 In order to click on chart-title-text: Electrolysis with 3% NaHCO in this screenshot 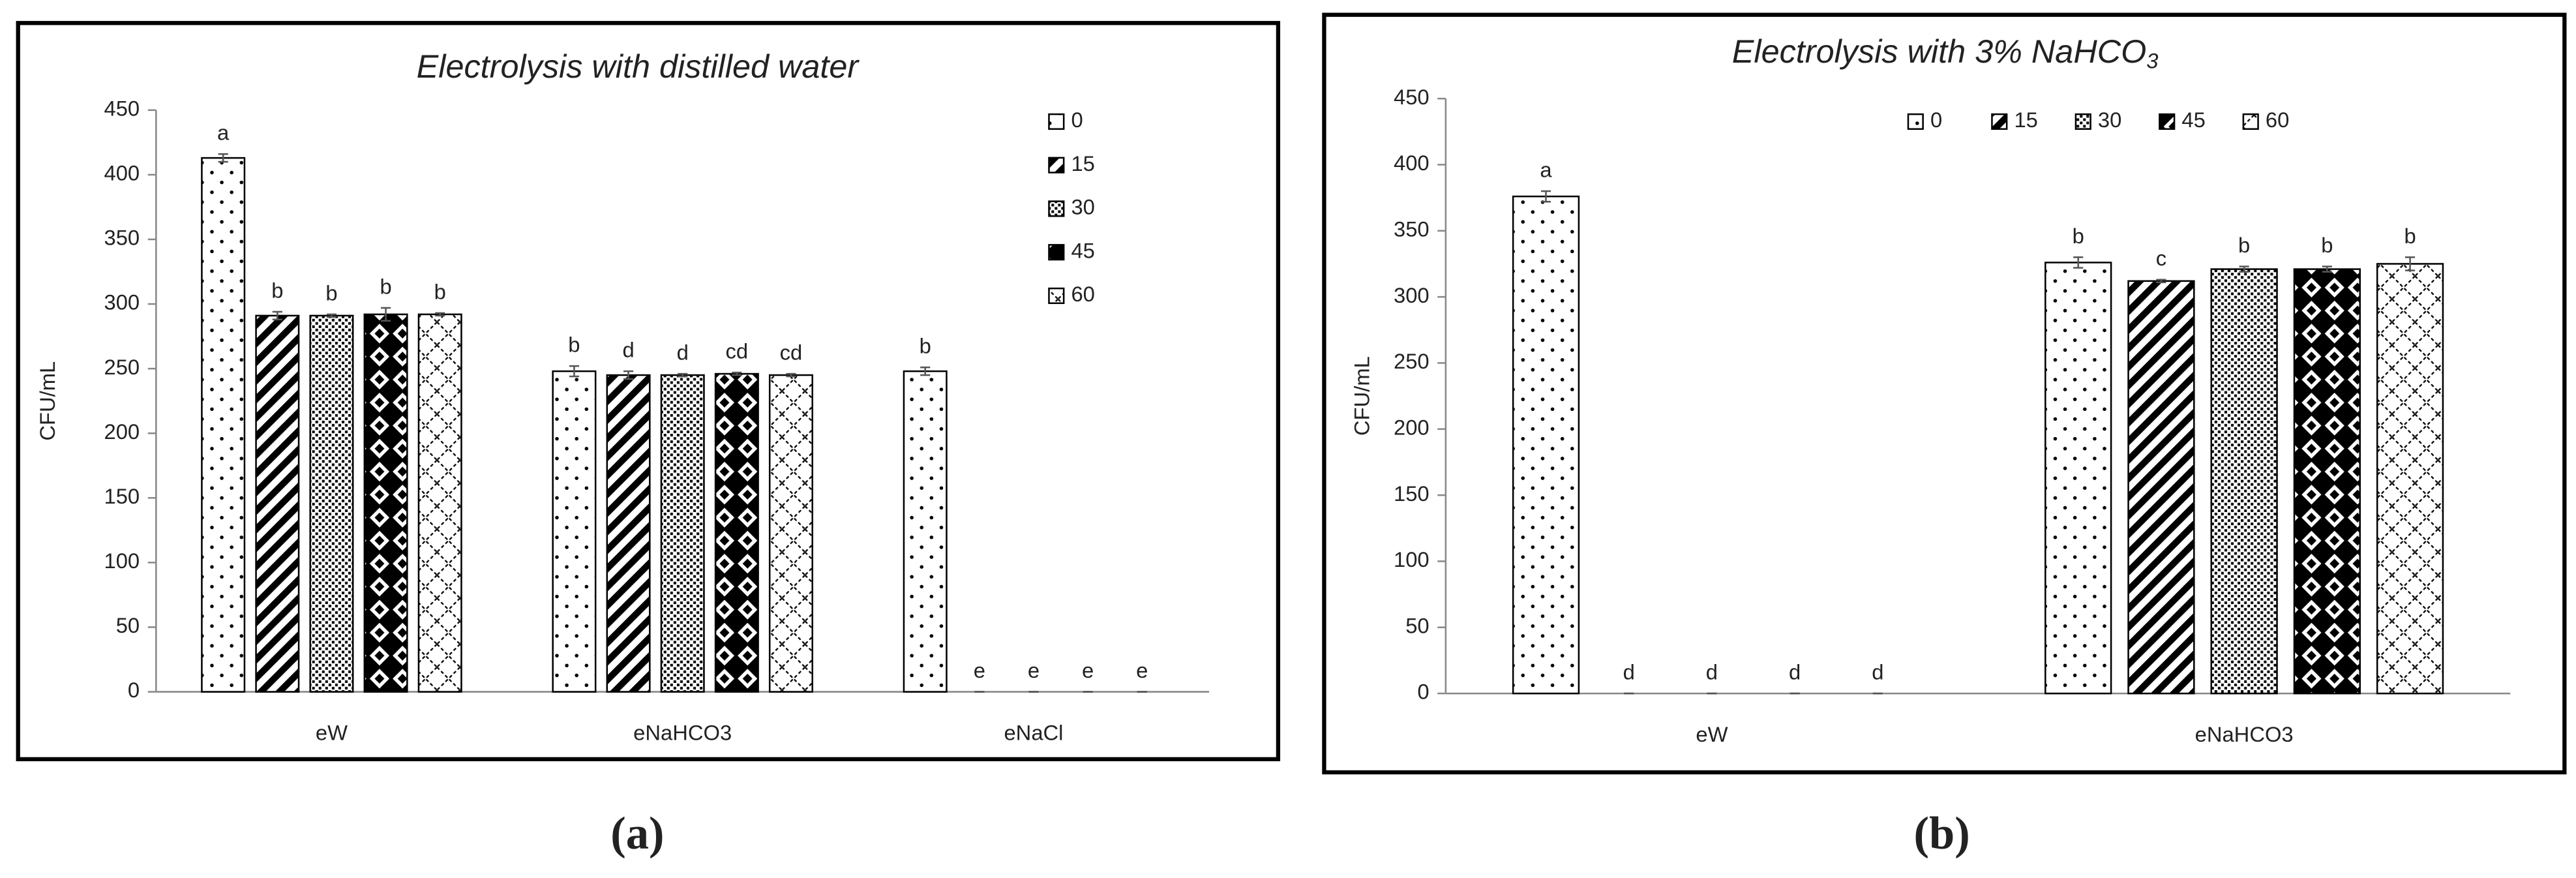, I will do `click(1939, 51)`.